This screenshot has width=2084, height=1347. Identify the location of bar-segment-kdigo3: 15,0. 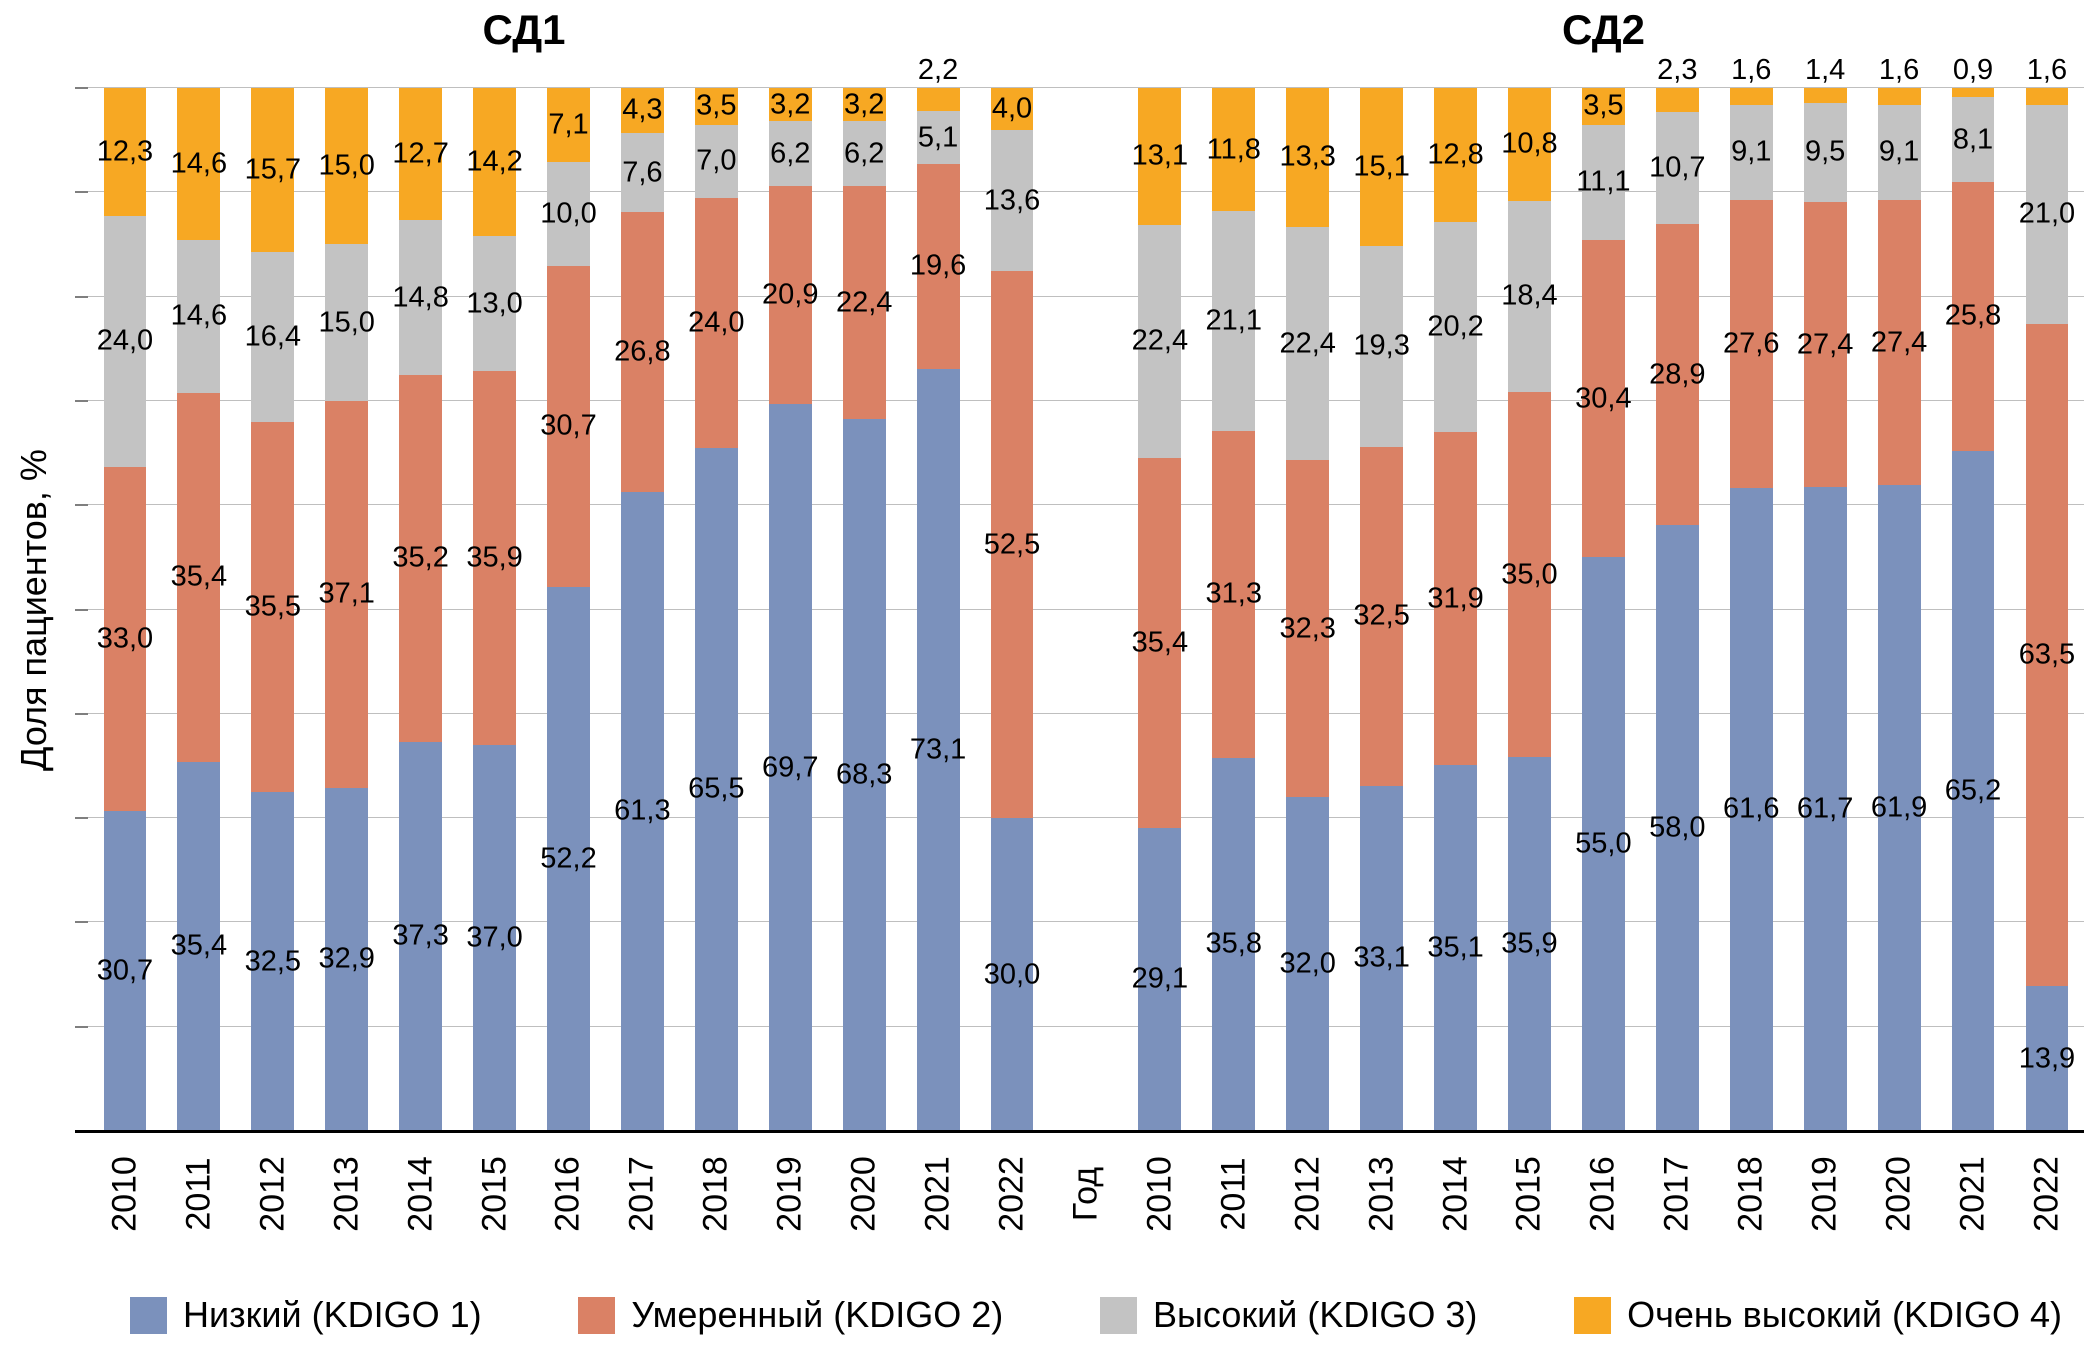
(346, 322).